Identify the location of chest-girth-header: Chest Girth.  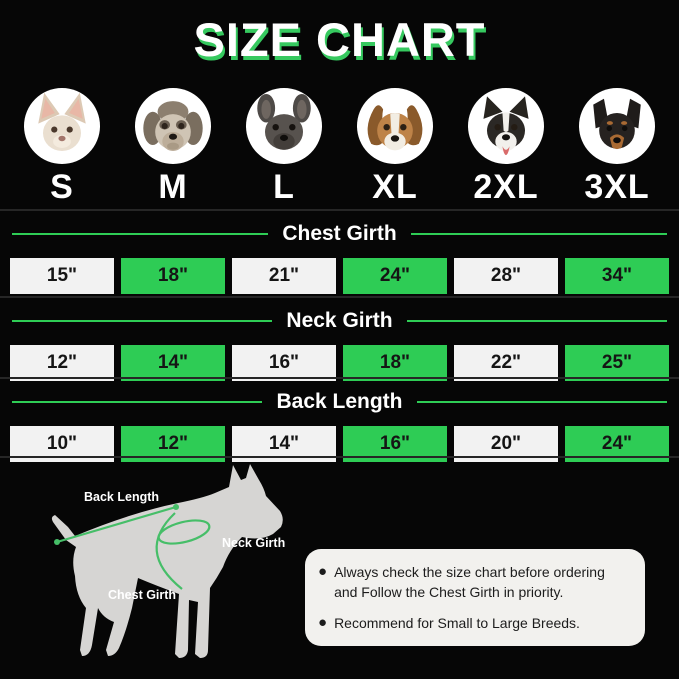
(339, 234).